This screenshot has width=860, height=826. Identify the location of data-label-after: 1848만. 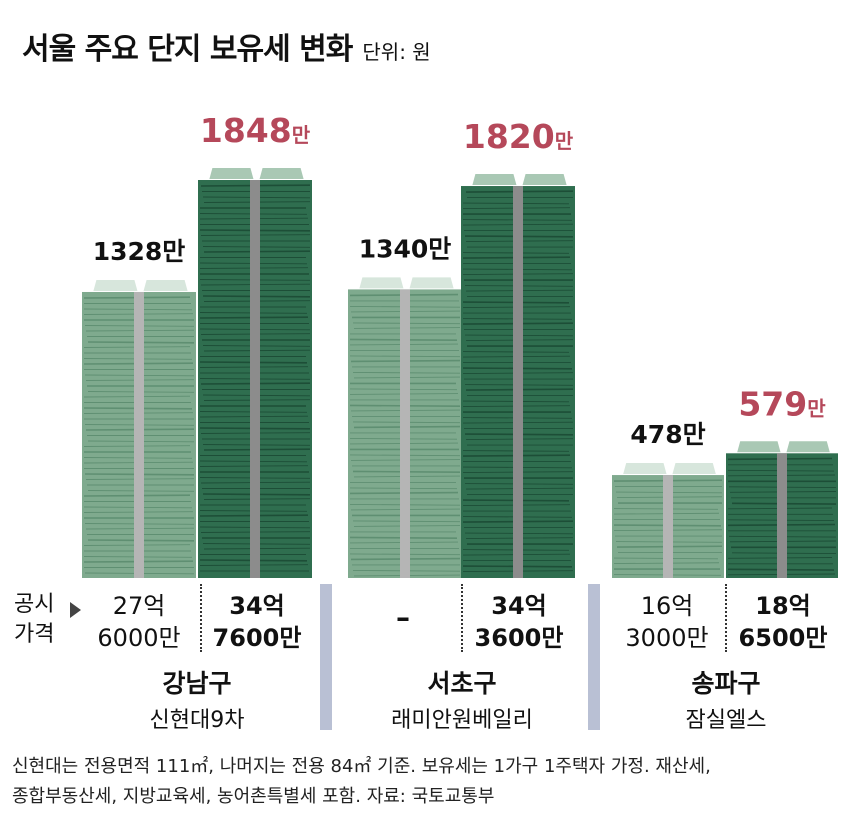
(255, 130).